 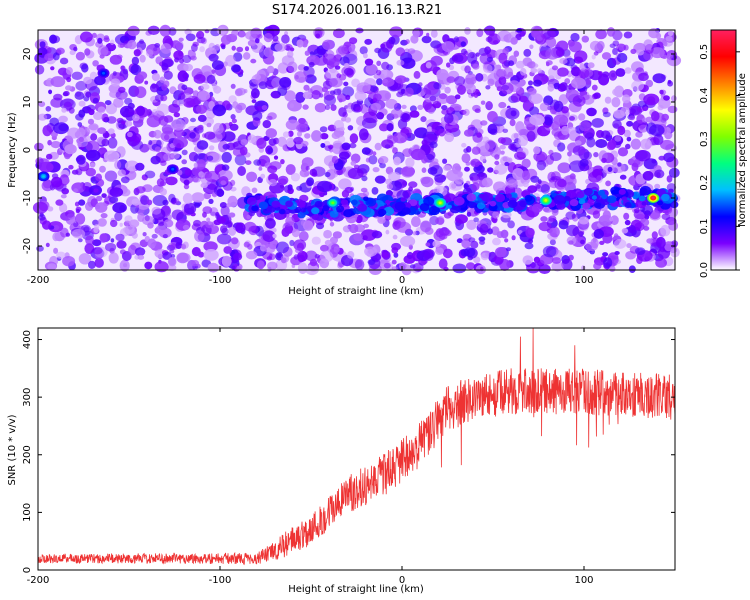 I want to click on colorbar-tick-label: 0.2, so click(x=704, y=183).